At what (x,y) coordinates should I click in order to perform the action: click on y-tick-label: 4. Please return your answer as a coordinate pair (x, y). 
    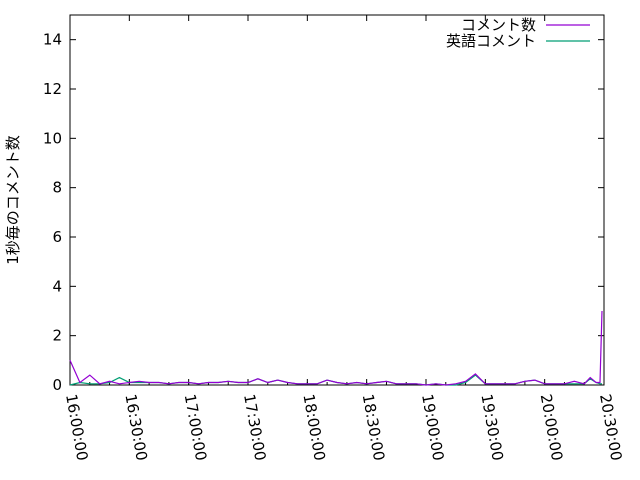
    Looking at the image, I should click on (57, 286).